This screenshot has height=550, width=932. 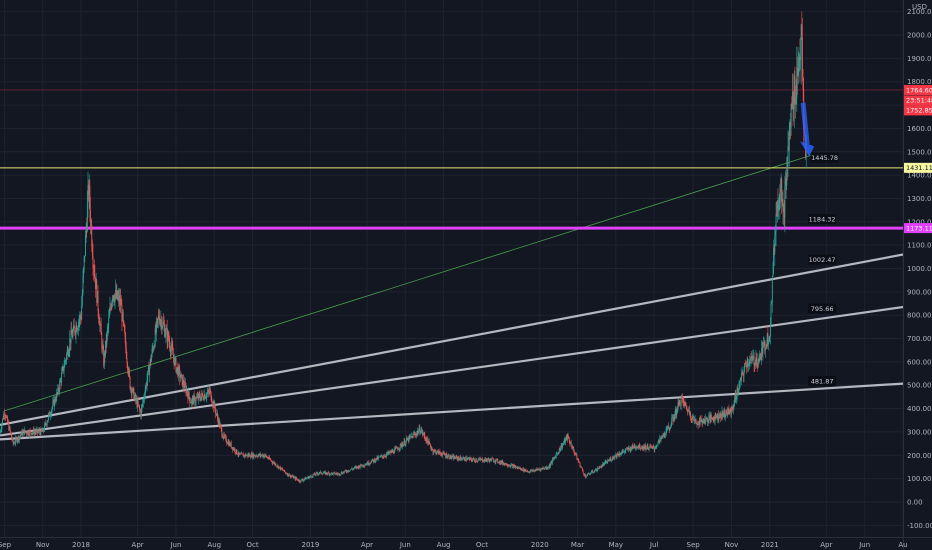 What do you see at coordinates (919, 479) in the screenshot?
I see `y-tick-label: 100.00` at bounding box center [919, 479].